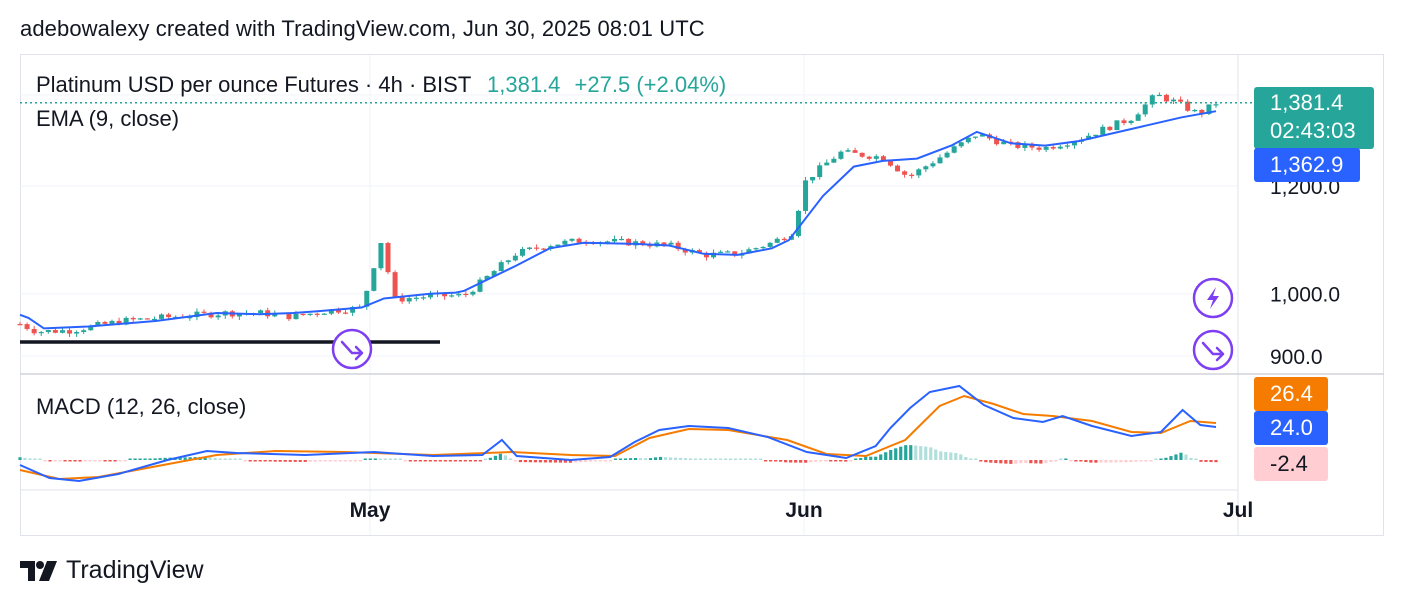 This screenshot has height=606, width=1404. I want to click on tradingview-branding: TradingView, so click(112, 570).